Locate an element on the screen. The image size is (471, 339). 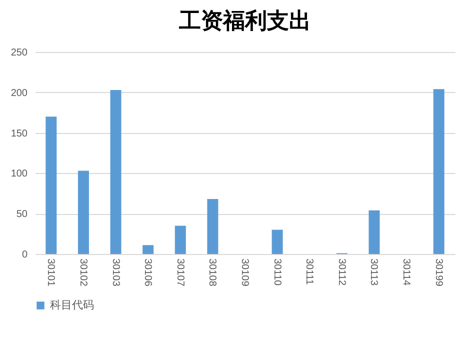
y-tick-label: 200 is located at coordinates (19, 93).